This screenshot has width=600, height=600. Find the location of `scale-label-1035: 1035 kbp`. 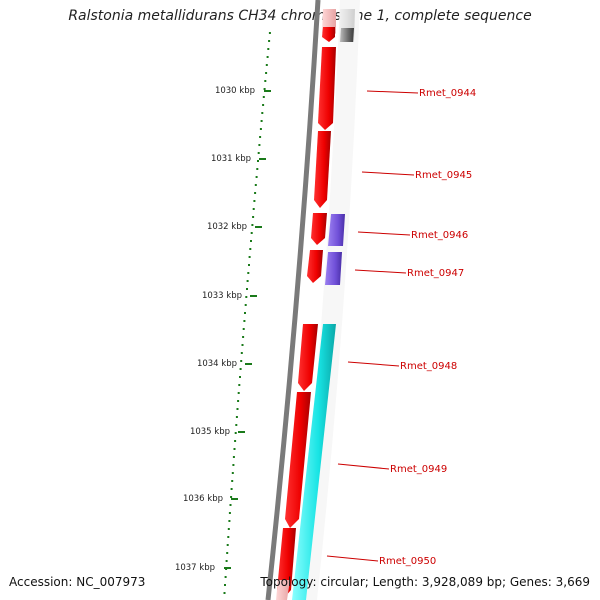

scale-label-1035: 1035 kbp is located at coordinates (210, 432).